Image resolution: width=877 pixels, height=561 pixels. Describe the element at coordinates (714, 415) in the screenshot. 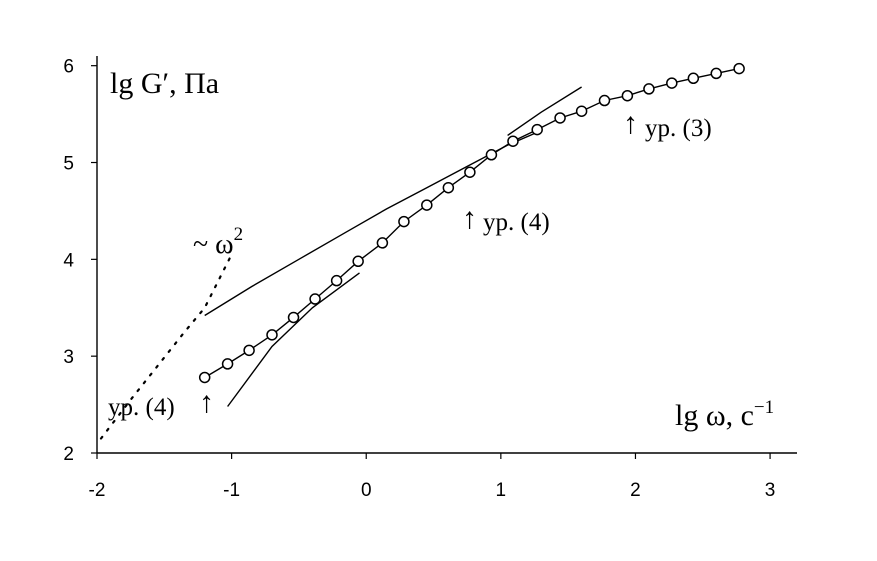

I see `x-axis-label-main: lg ω, c` at that location.